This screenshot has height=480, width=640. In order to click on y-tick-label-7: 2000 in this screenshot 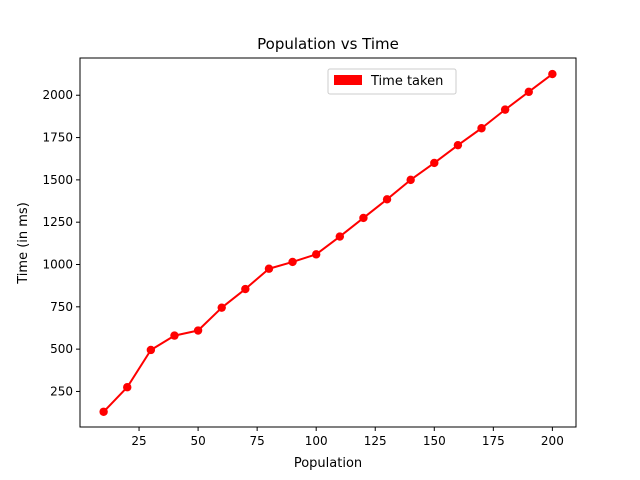, I will do `click(57, 95)`.